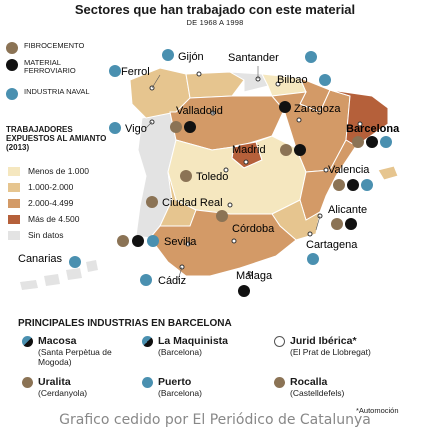  I want to click on label-zaragoza: Zaragoza, so click(317, 109).